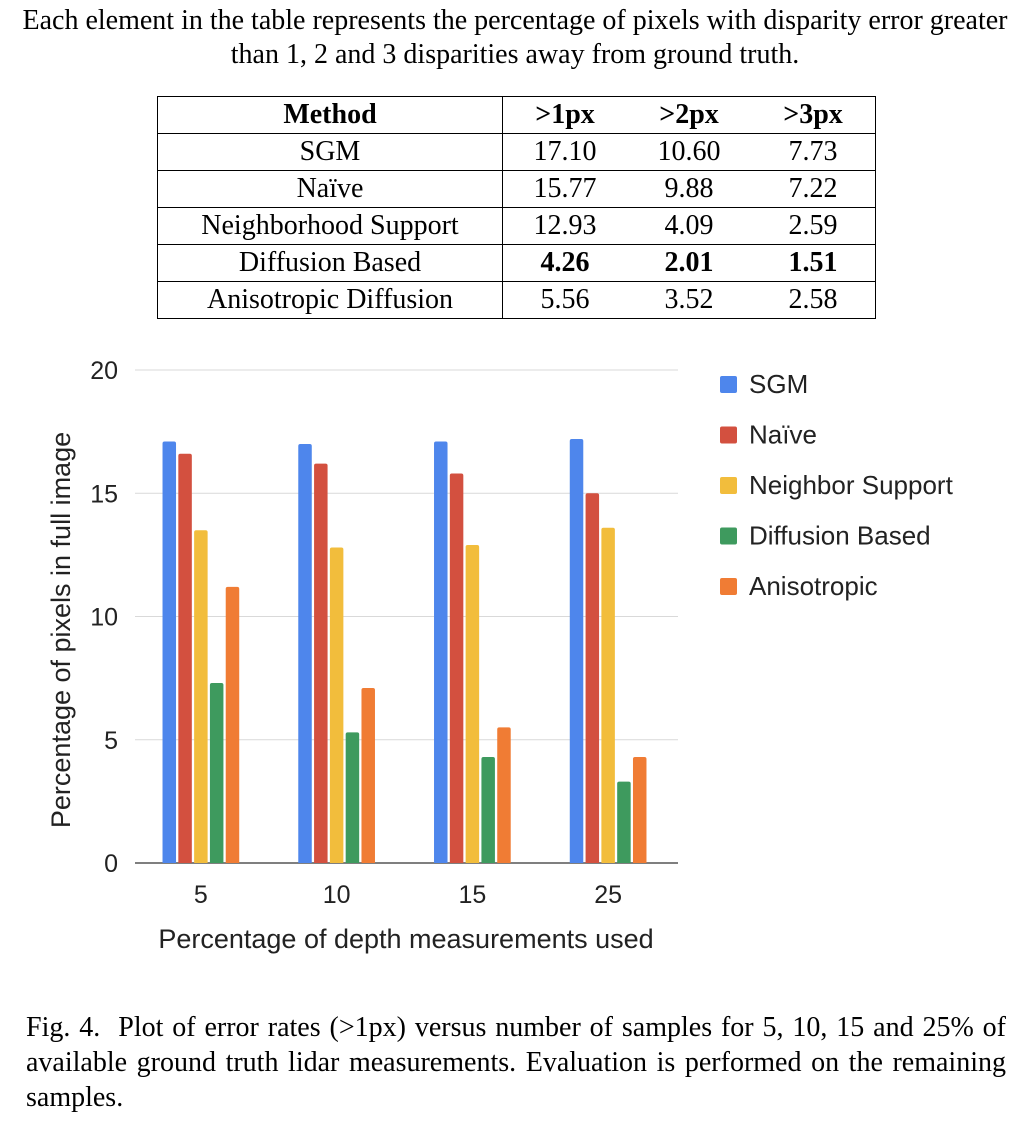 This screenshot has width=1030, height=1140. I want to click on header-2px: >2px, so click(689, 115).